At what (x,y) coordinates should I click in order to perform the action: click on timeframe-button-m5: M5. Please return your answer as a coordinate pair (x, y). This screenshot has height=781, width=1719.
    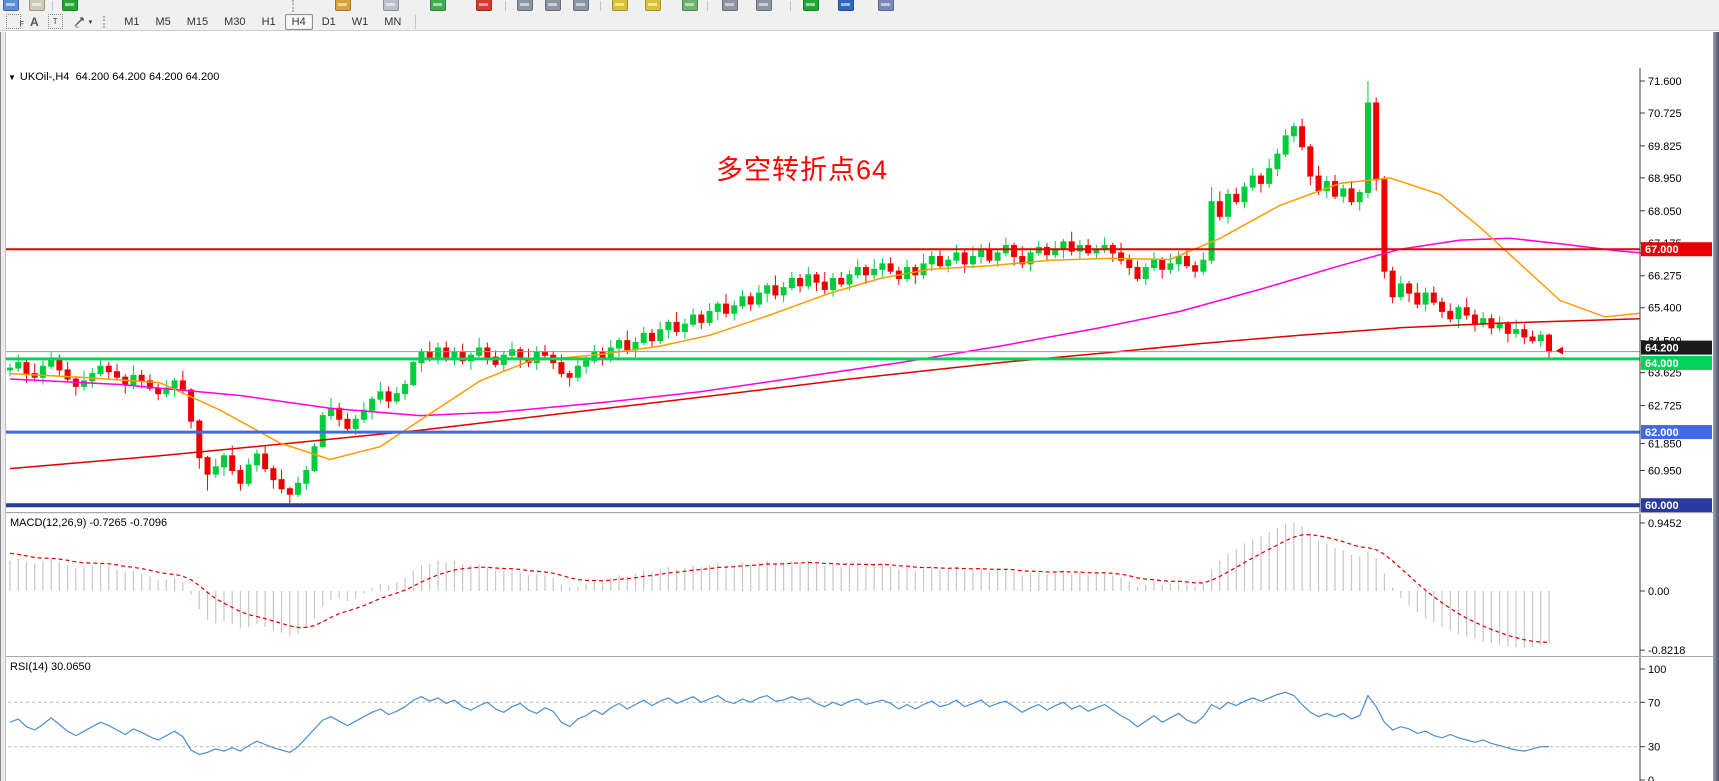
    Looking at the image, I should click on (163, 21).